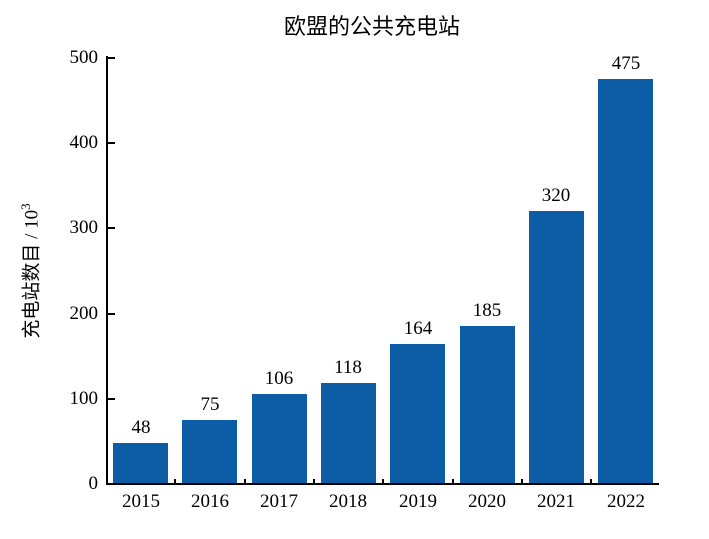  Describe the element at coordinates (210, 404) in the screenshot. I see `bar-value-label: 75` at that location.